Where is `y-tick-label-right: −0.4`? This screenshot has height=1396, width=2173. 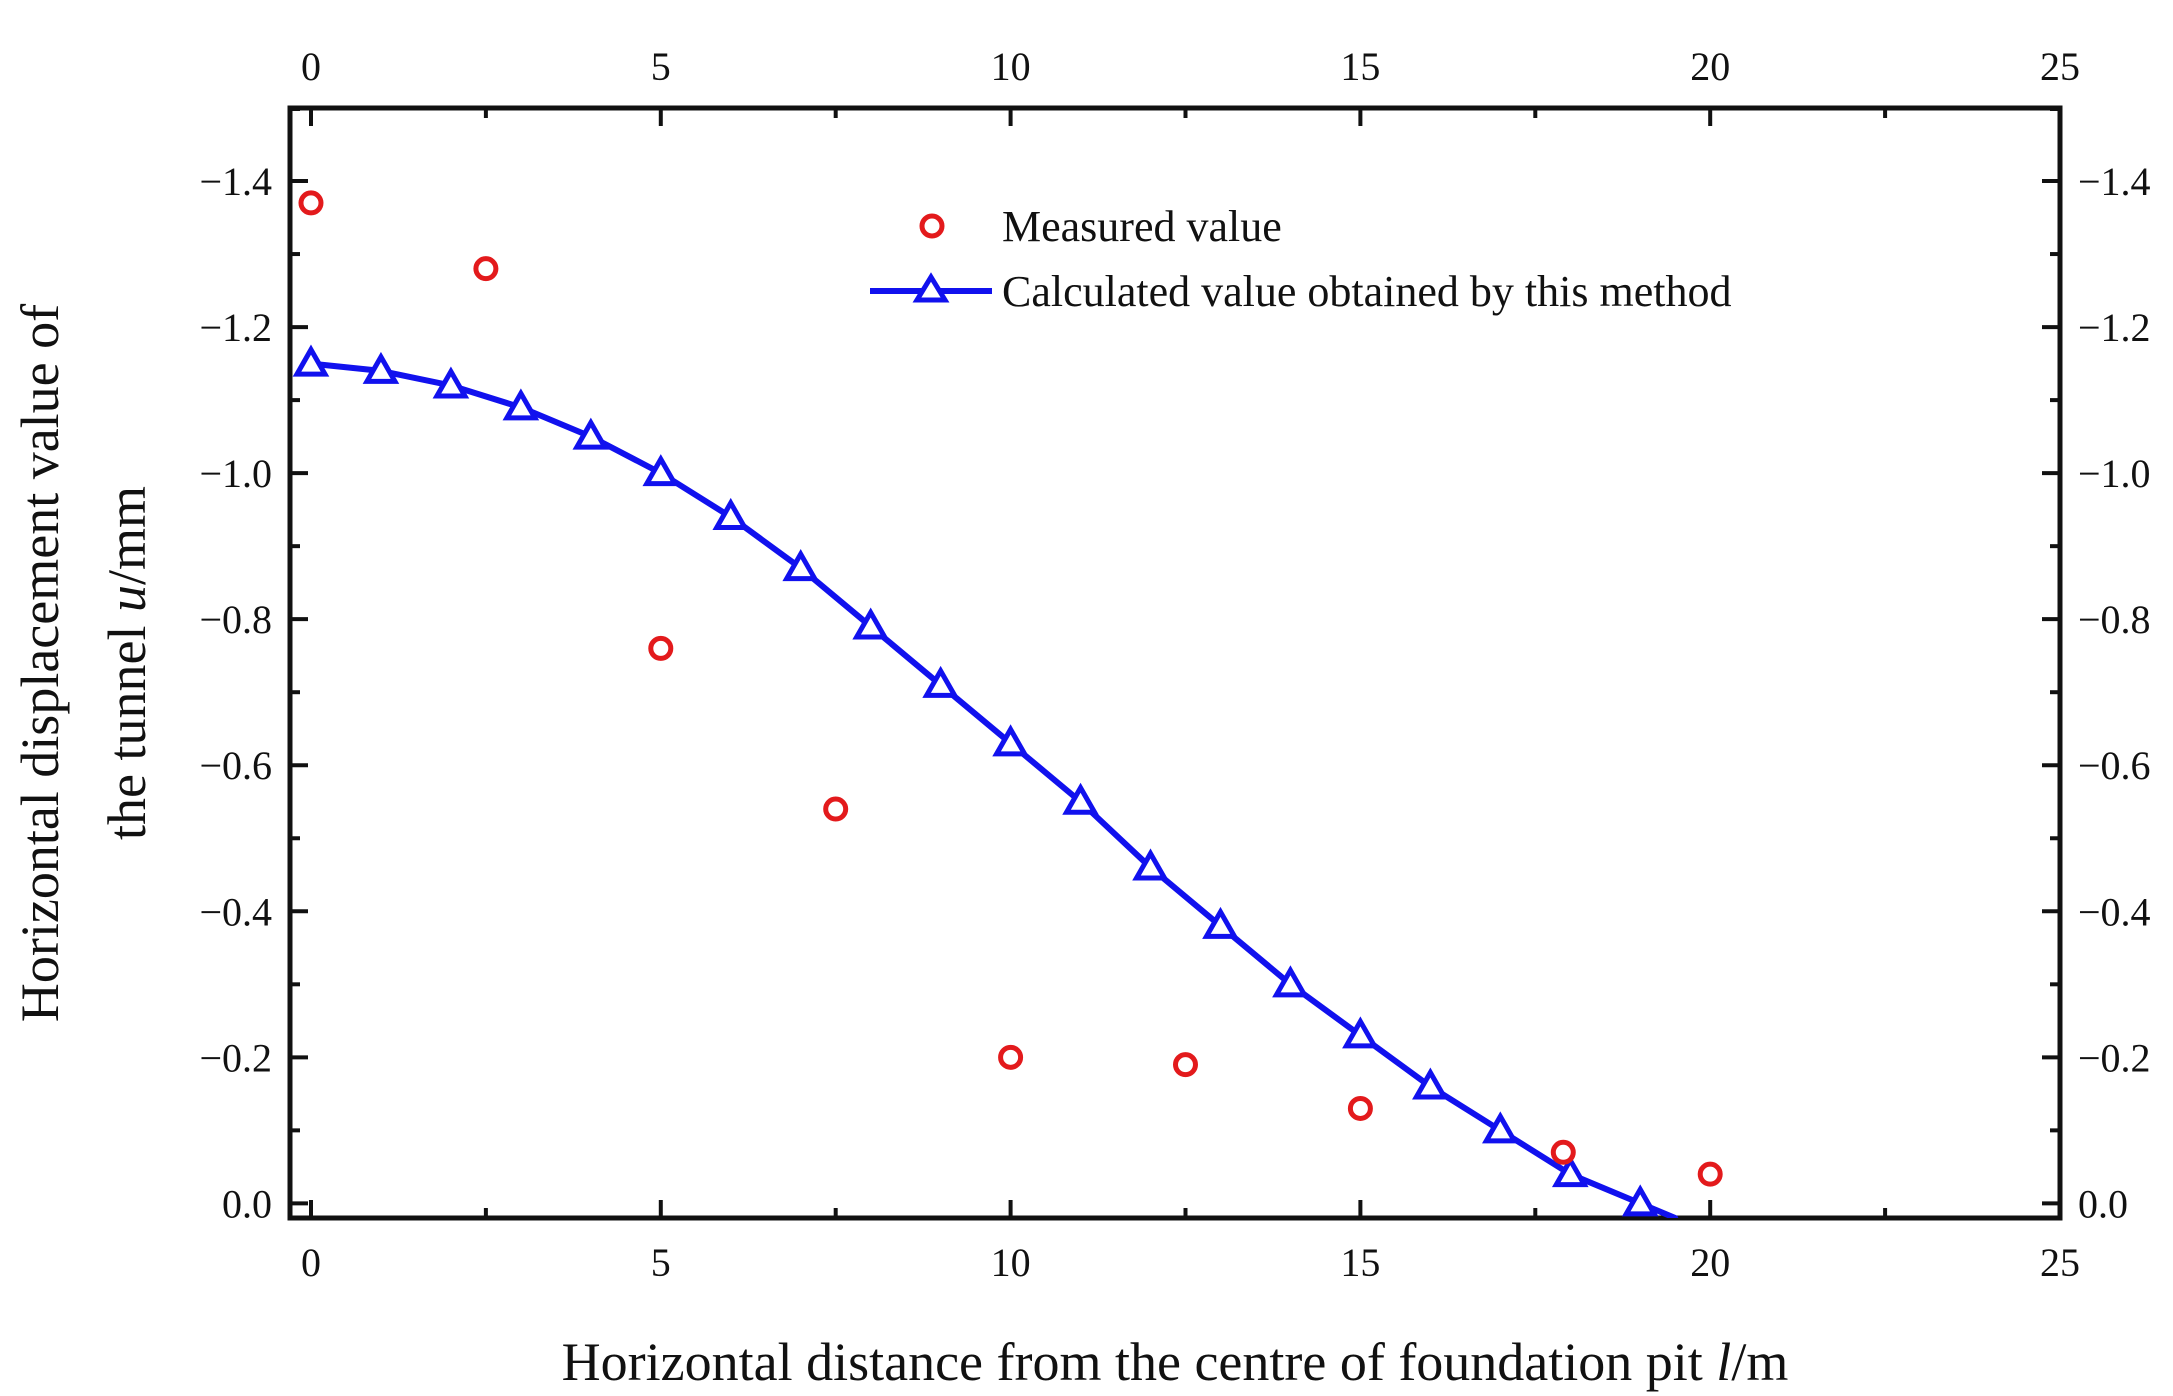
y-tick-label-right: −0.4 is located at coordinates (2114, 911).